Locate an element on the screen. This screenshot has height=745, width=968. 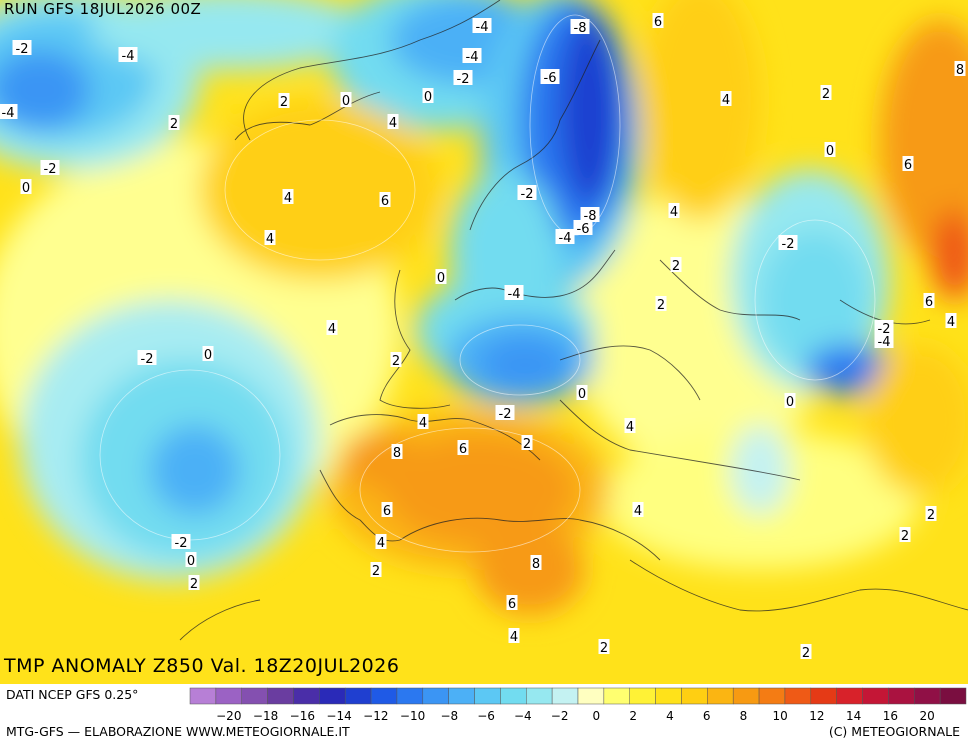
scale-tick-label: 2 is located at coordinates (633, 716).